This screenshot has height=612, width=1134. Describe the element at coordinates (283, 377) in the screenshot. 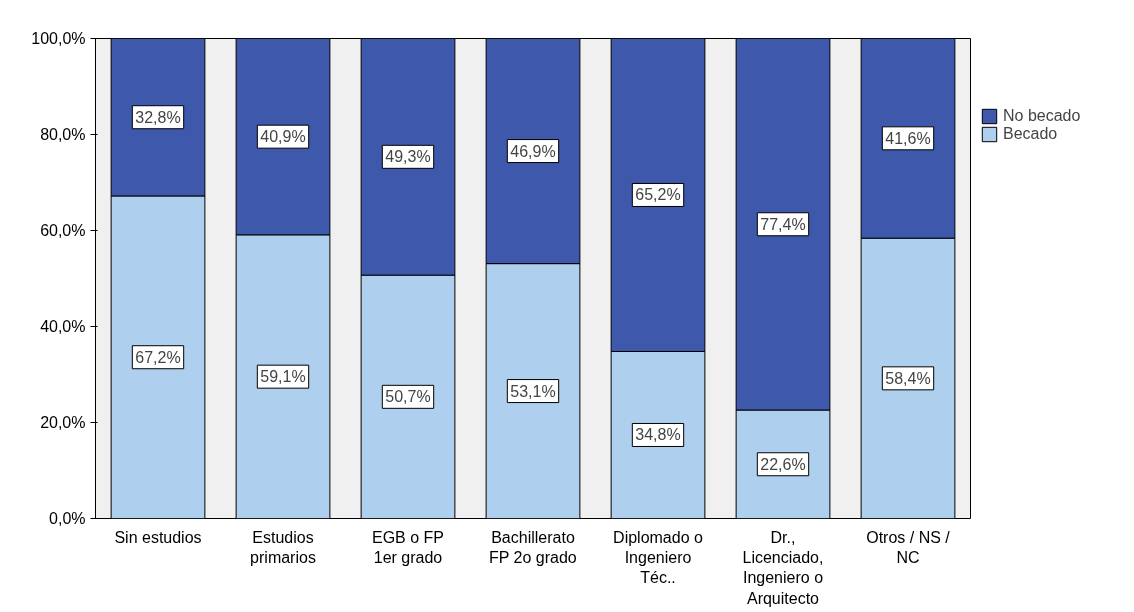

I see `data-label: 59,1%` at that location.